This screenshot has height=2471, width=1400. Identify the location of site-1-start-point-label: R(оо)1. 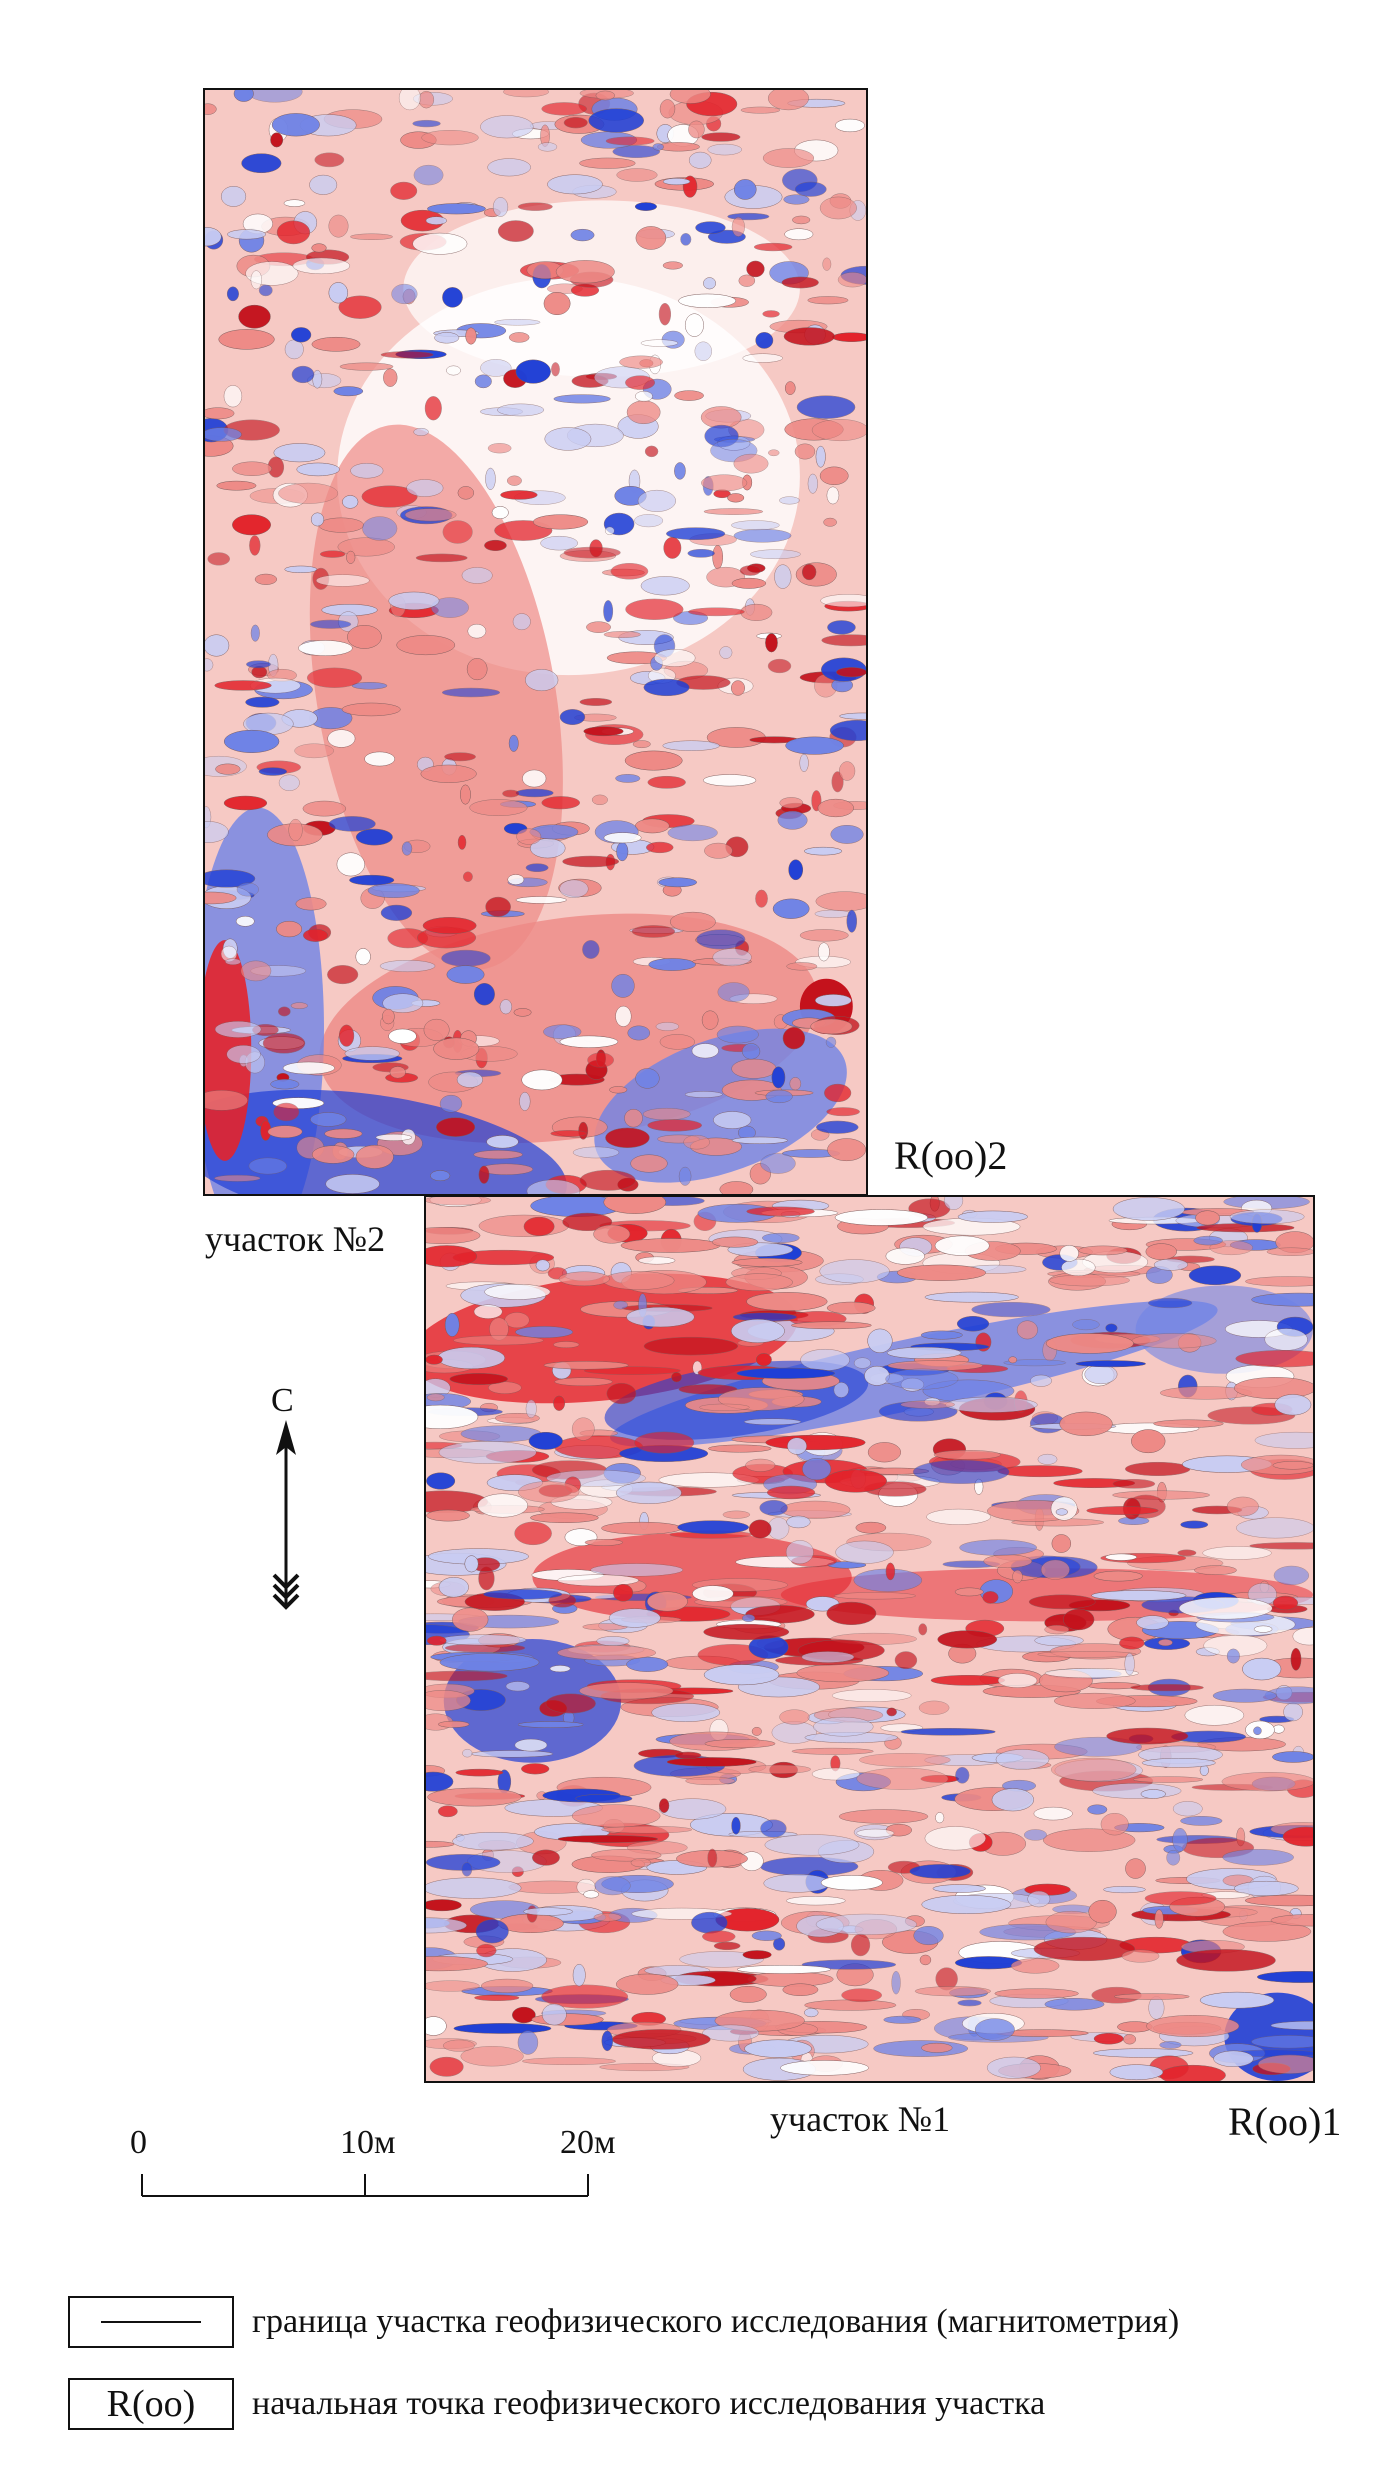
(1285, 2121).